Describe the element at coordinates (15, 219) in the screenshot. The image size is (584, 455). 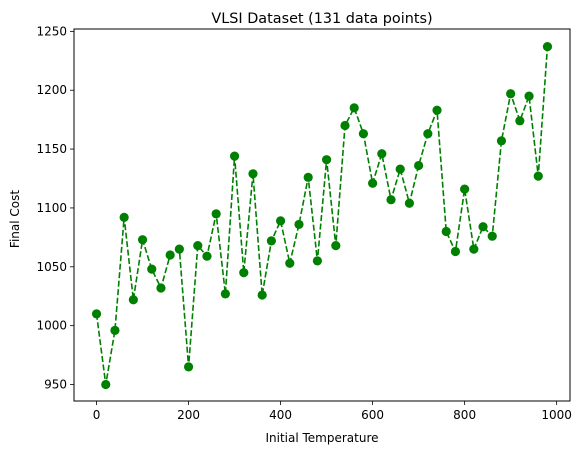
I see `y-axis-title: Final Cost` at that location.